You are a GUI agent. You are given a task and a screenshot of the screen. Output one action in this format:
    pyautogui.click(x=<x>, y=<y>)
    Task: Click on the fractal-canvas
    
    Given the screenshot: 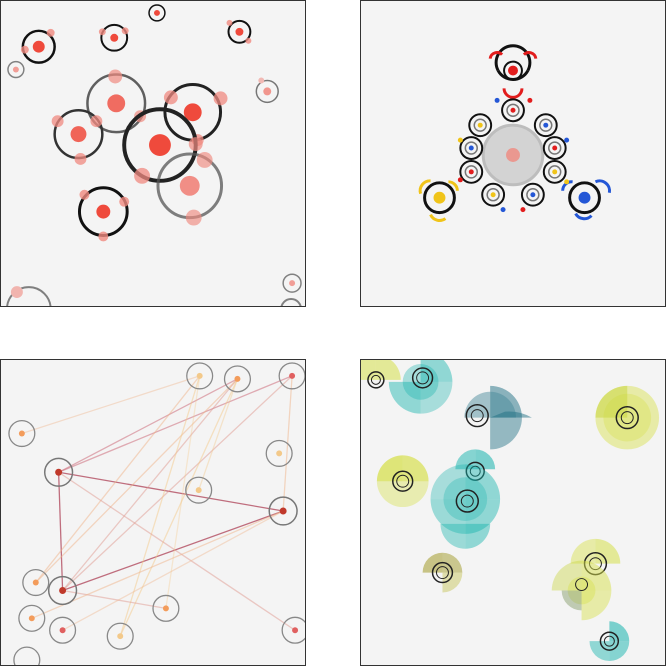 What is the action you would take?
    pyautogui.click(x=515, y=133)
    